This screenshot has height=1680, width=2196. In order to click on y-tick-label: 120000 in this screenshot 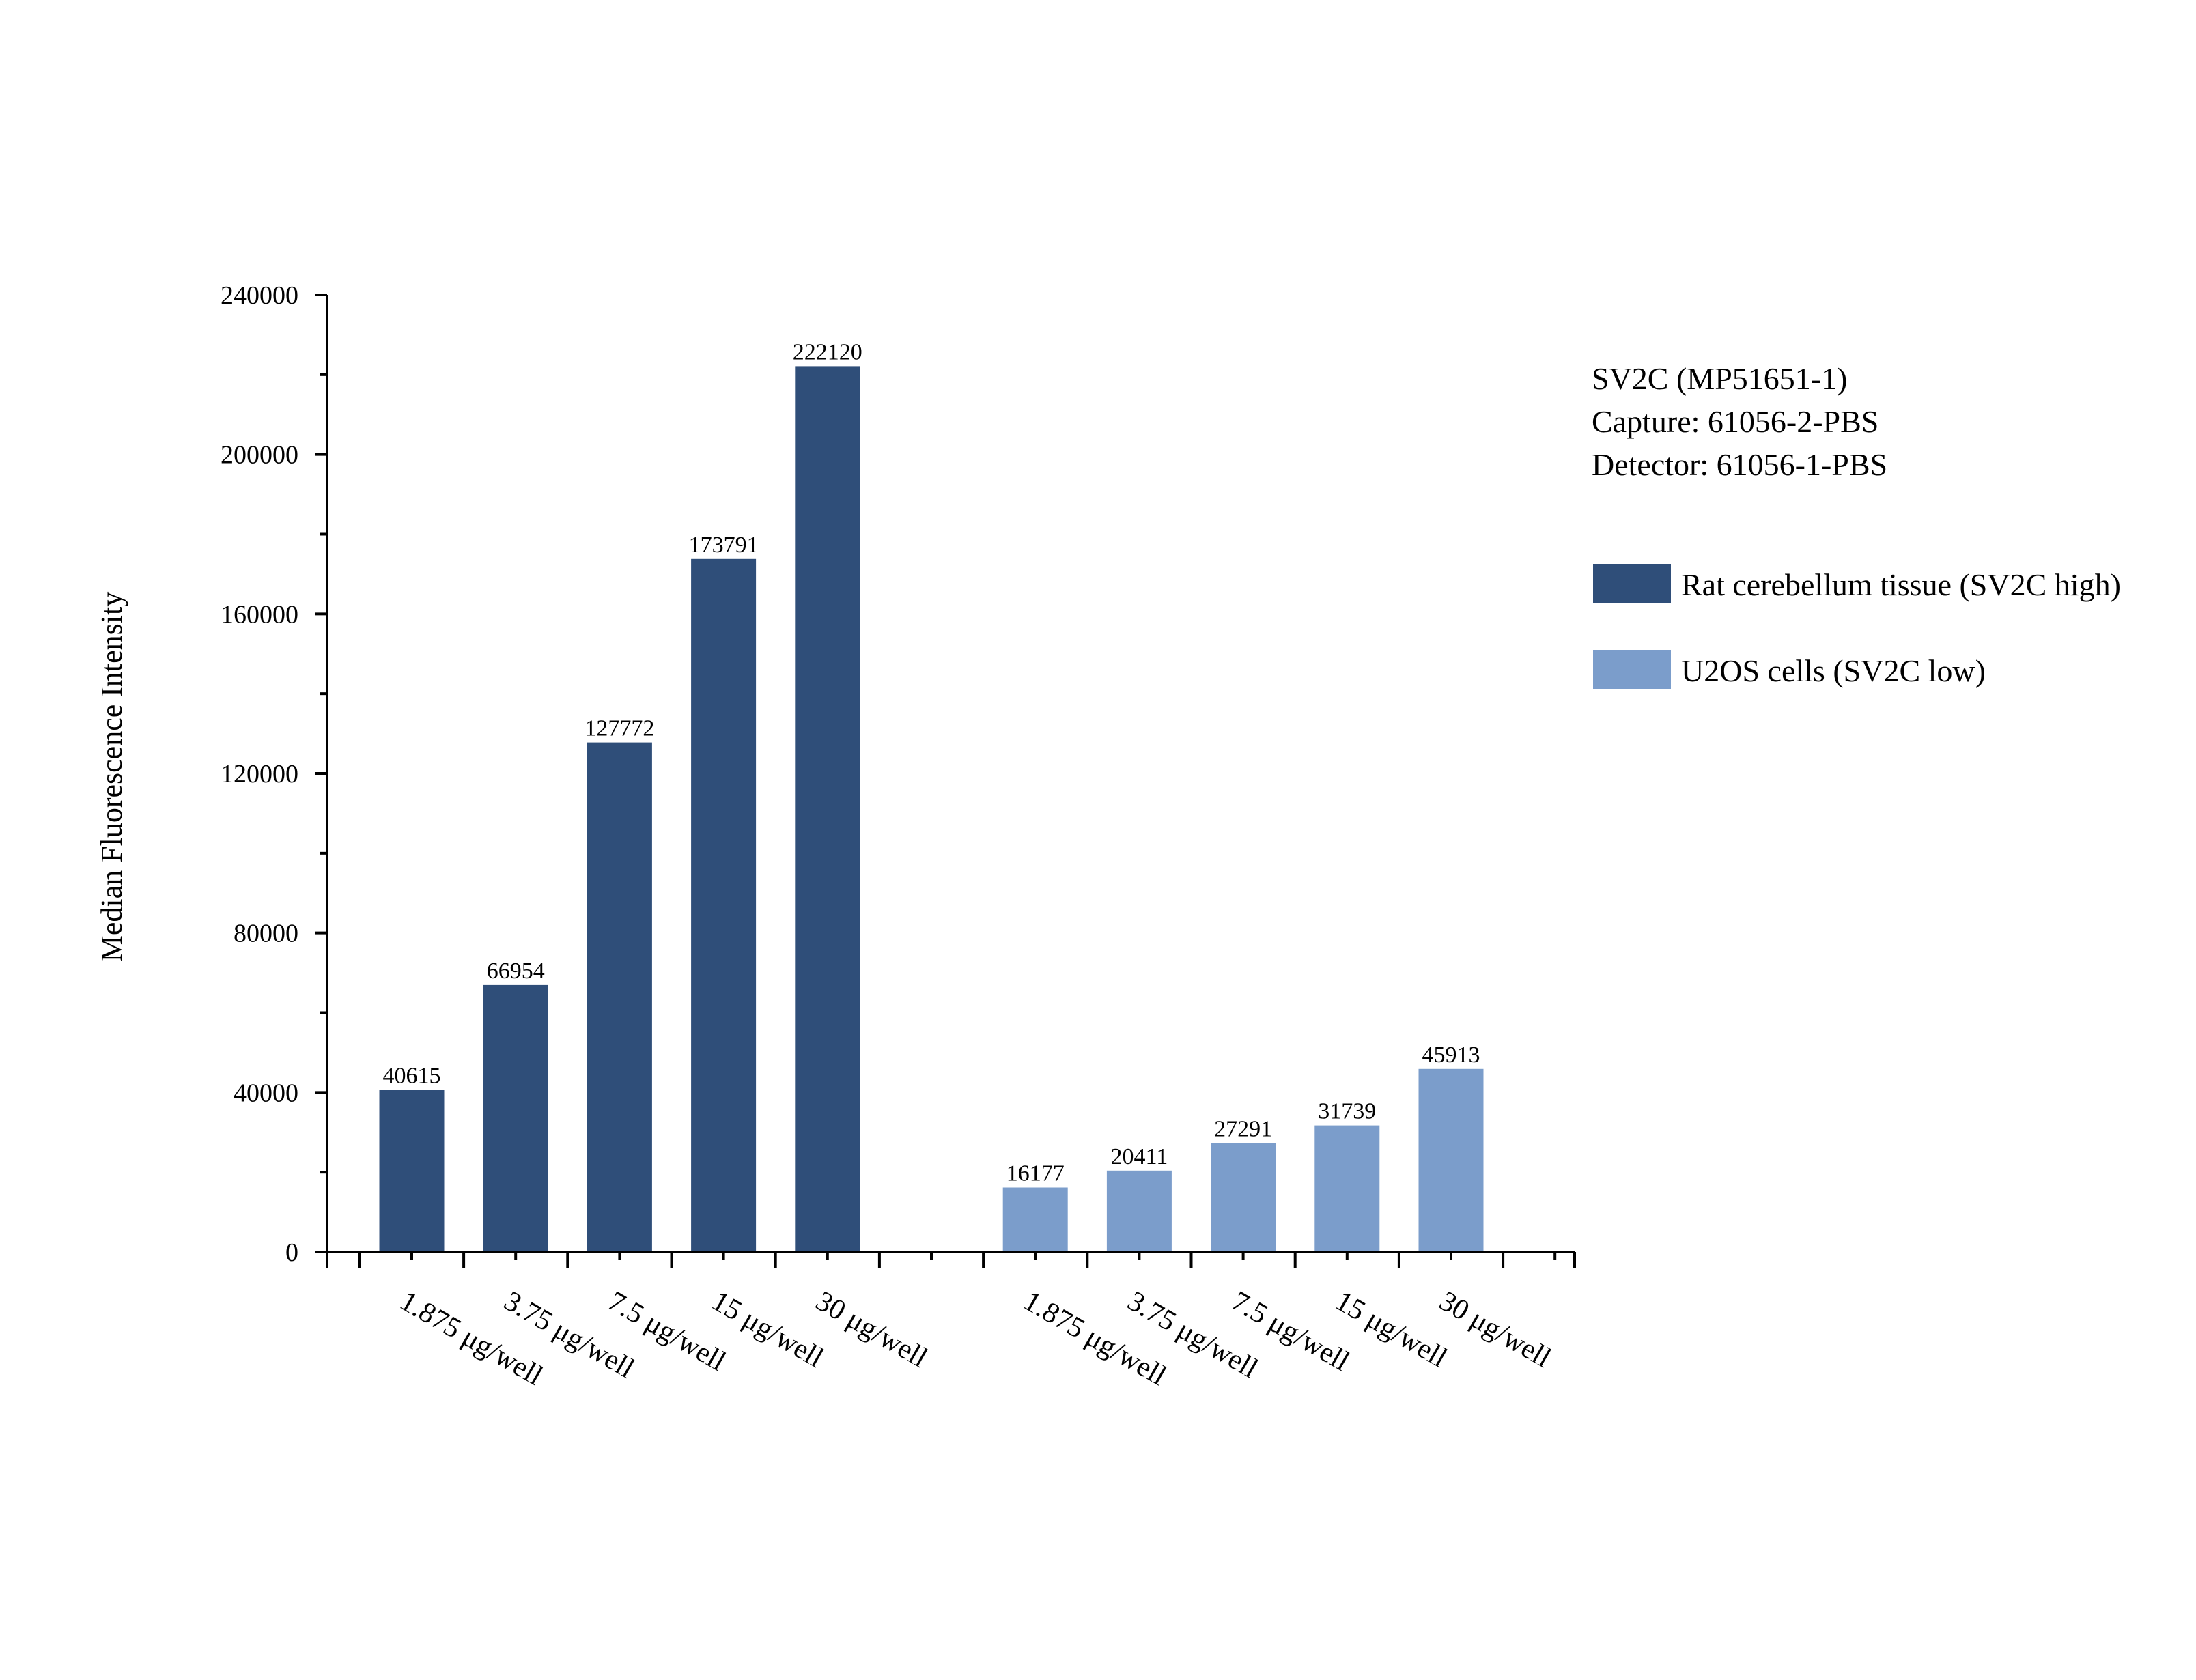, I will do `click(259, 774)`.